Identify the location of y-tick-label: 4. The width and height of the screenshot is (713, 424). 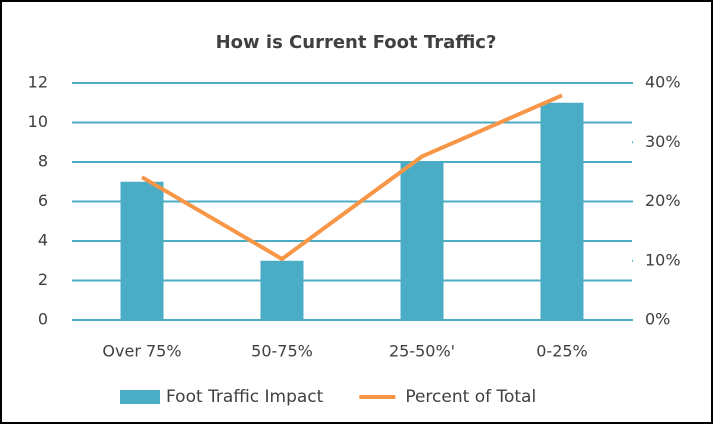
(43, 240).